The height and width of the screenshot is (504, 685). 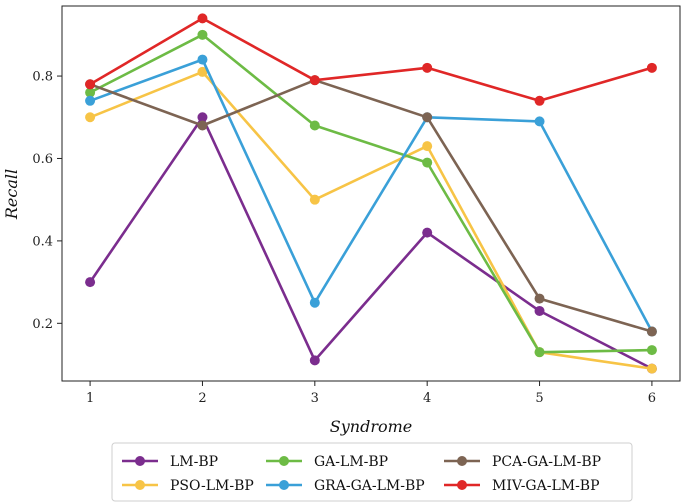 What do you see at coordinates (47, 201) in the screenshot?
I see `y-axis-ticks: 0.2 0.4 0.6 0.8` at bounding box center [47, 201].